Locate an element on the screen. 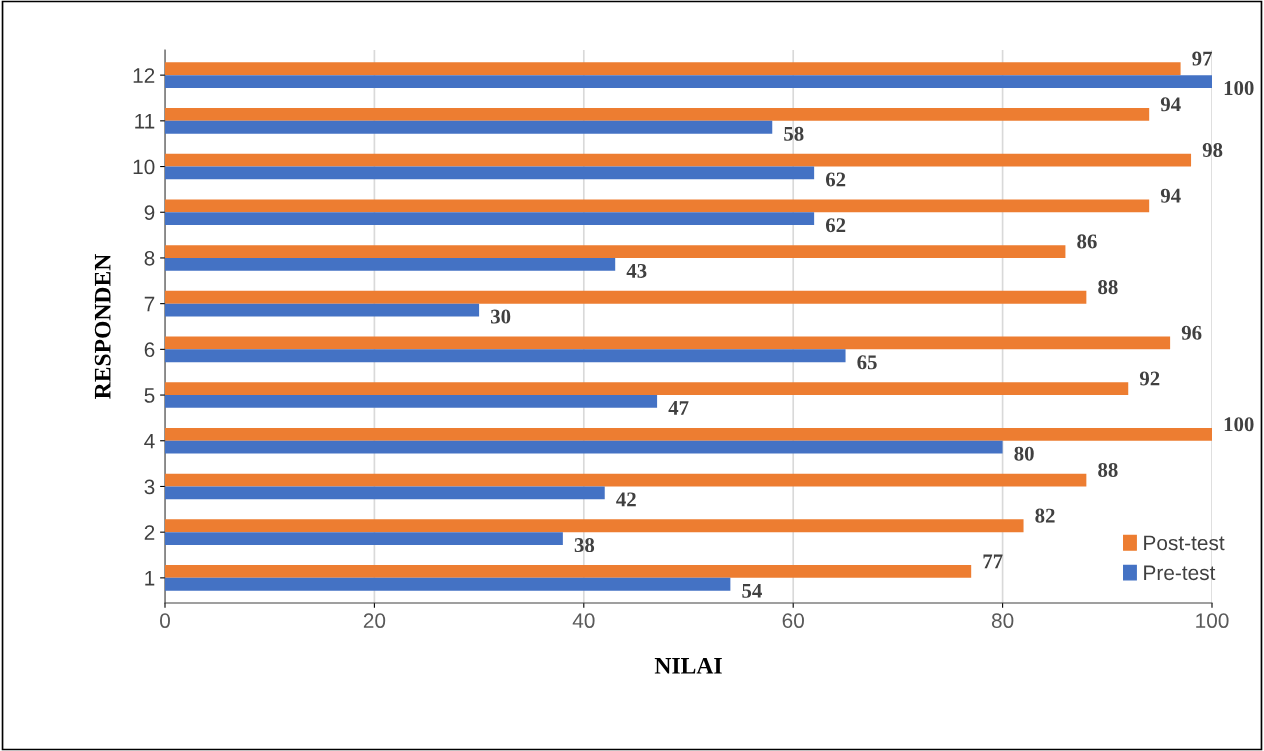 Image resolution: width=1264 pixels, height=751 pixels. y-tick-label: 8 is located at coordinates (149, 258).